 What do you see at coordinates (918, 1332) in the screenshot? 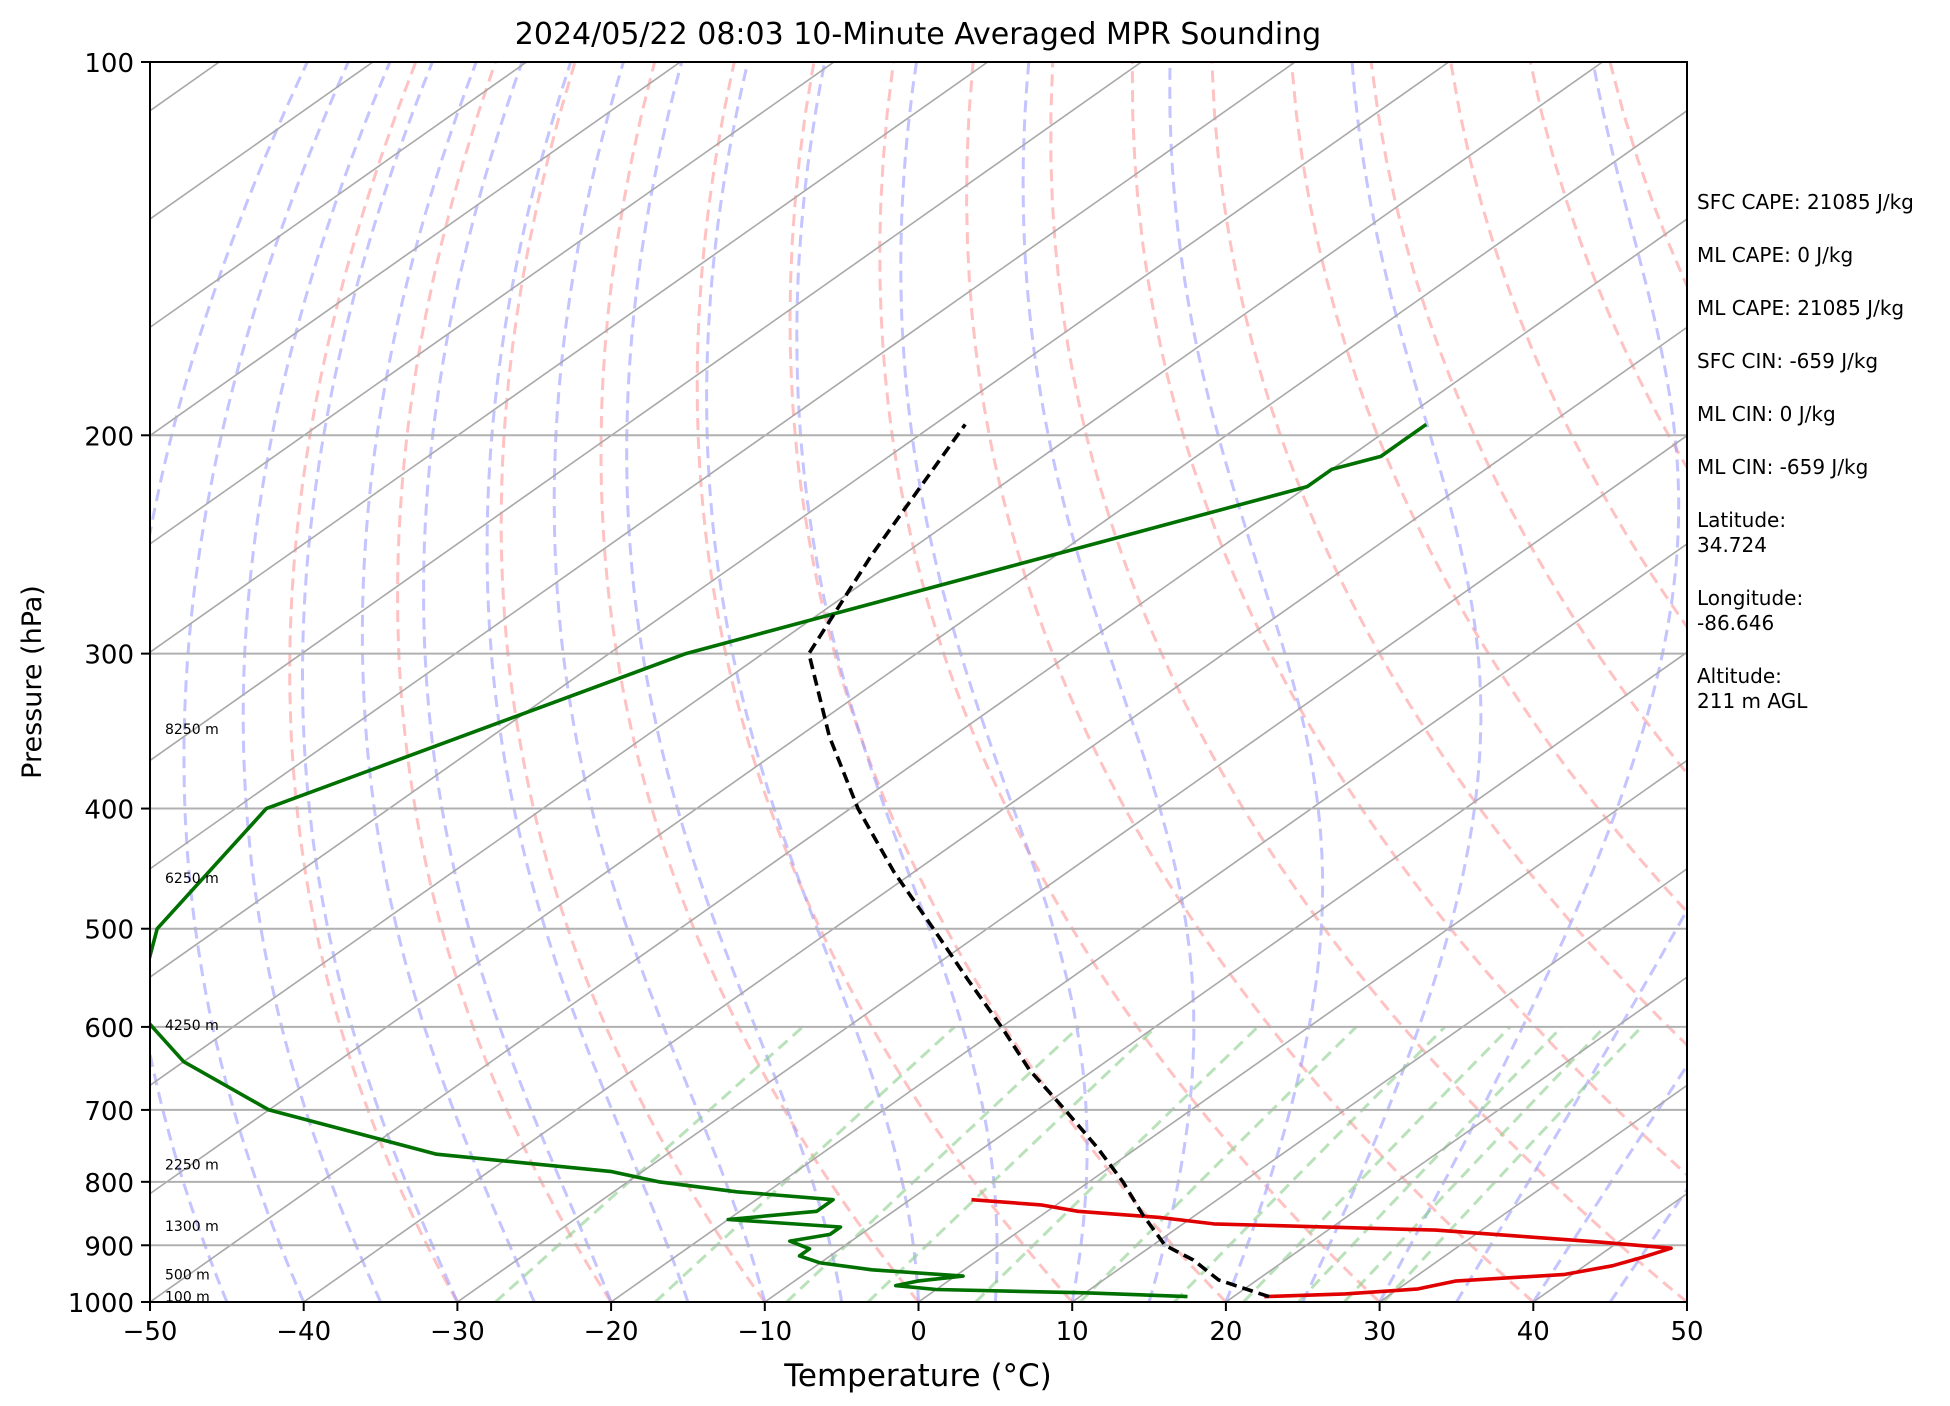
I see `x-tick-label: 0` at bounding box center [918, 1332].